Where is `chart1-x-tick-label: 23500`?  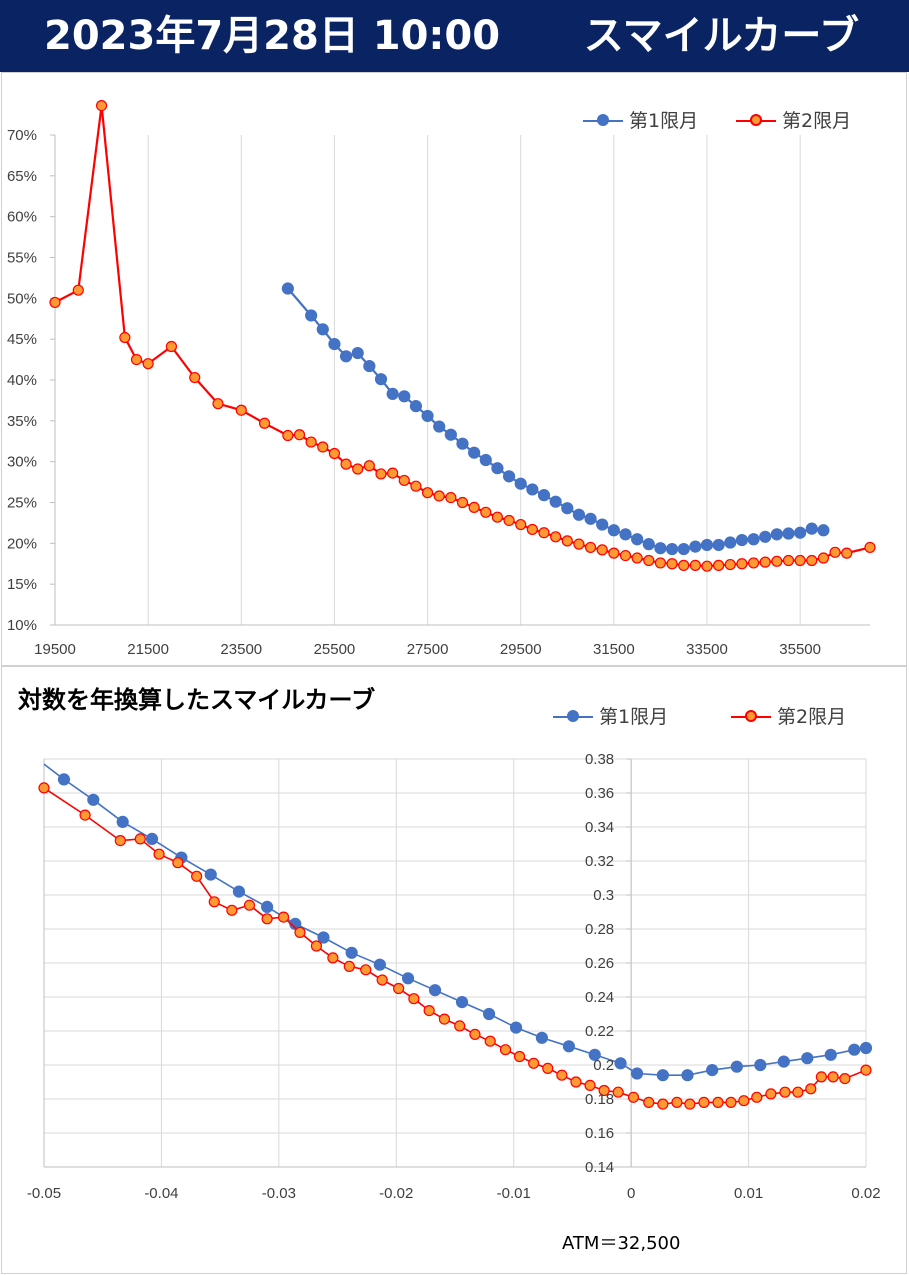 chart1-x-tick-label: 23500 is located at coordinates (241, 649).